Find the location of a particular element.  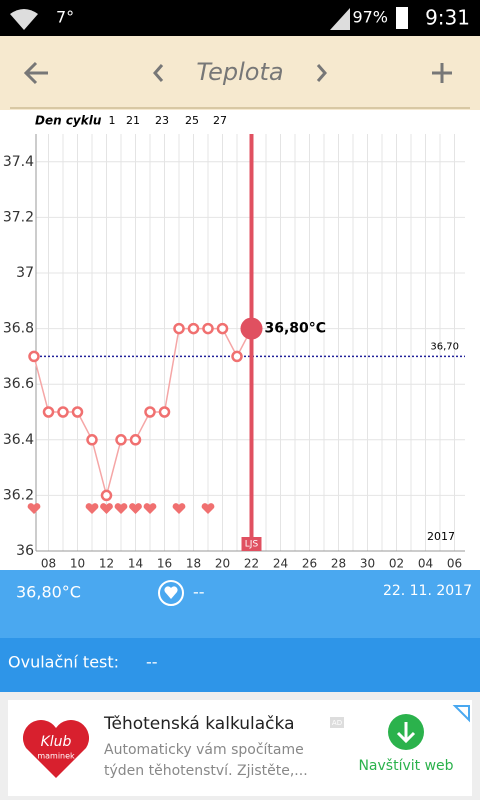

header-title: Teplota is located at coordinates (239, 72).